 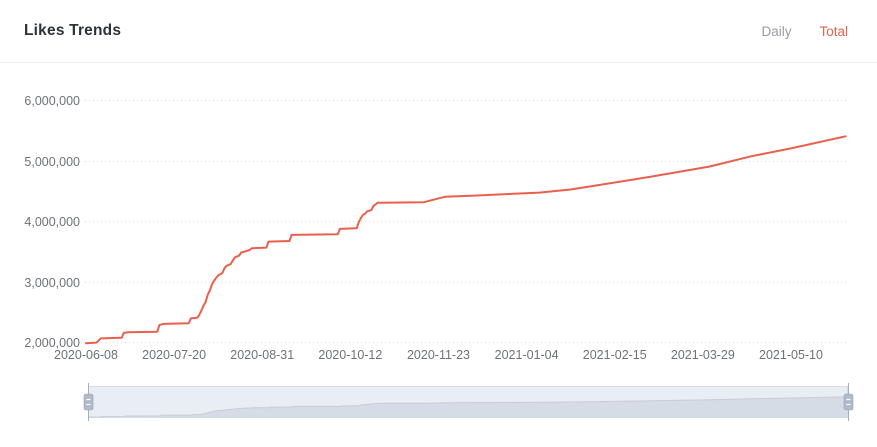 What do you see at coordinates (438, 31) in the screenshot?
I see `panel-header: Likes Trends Daily Total` at bounding box center [438, 31].